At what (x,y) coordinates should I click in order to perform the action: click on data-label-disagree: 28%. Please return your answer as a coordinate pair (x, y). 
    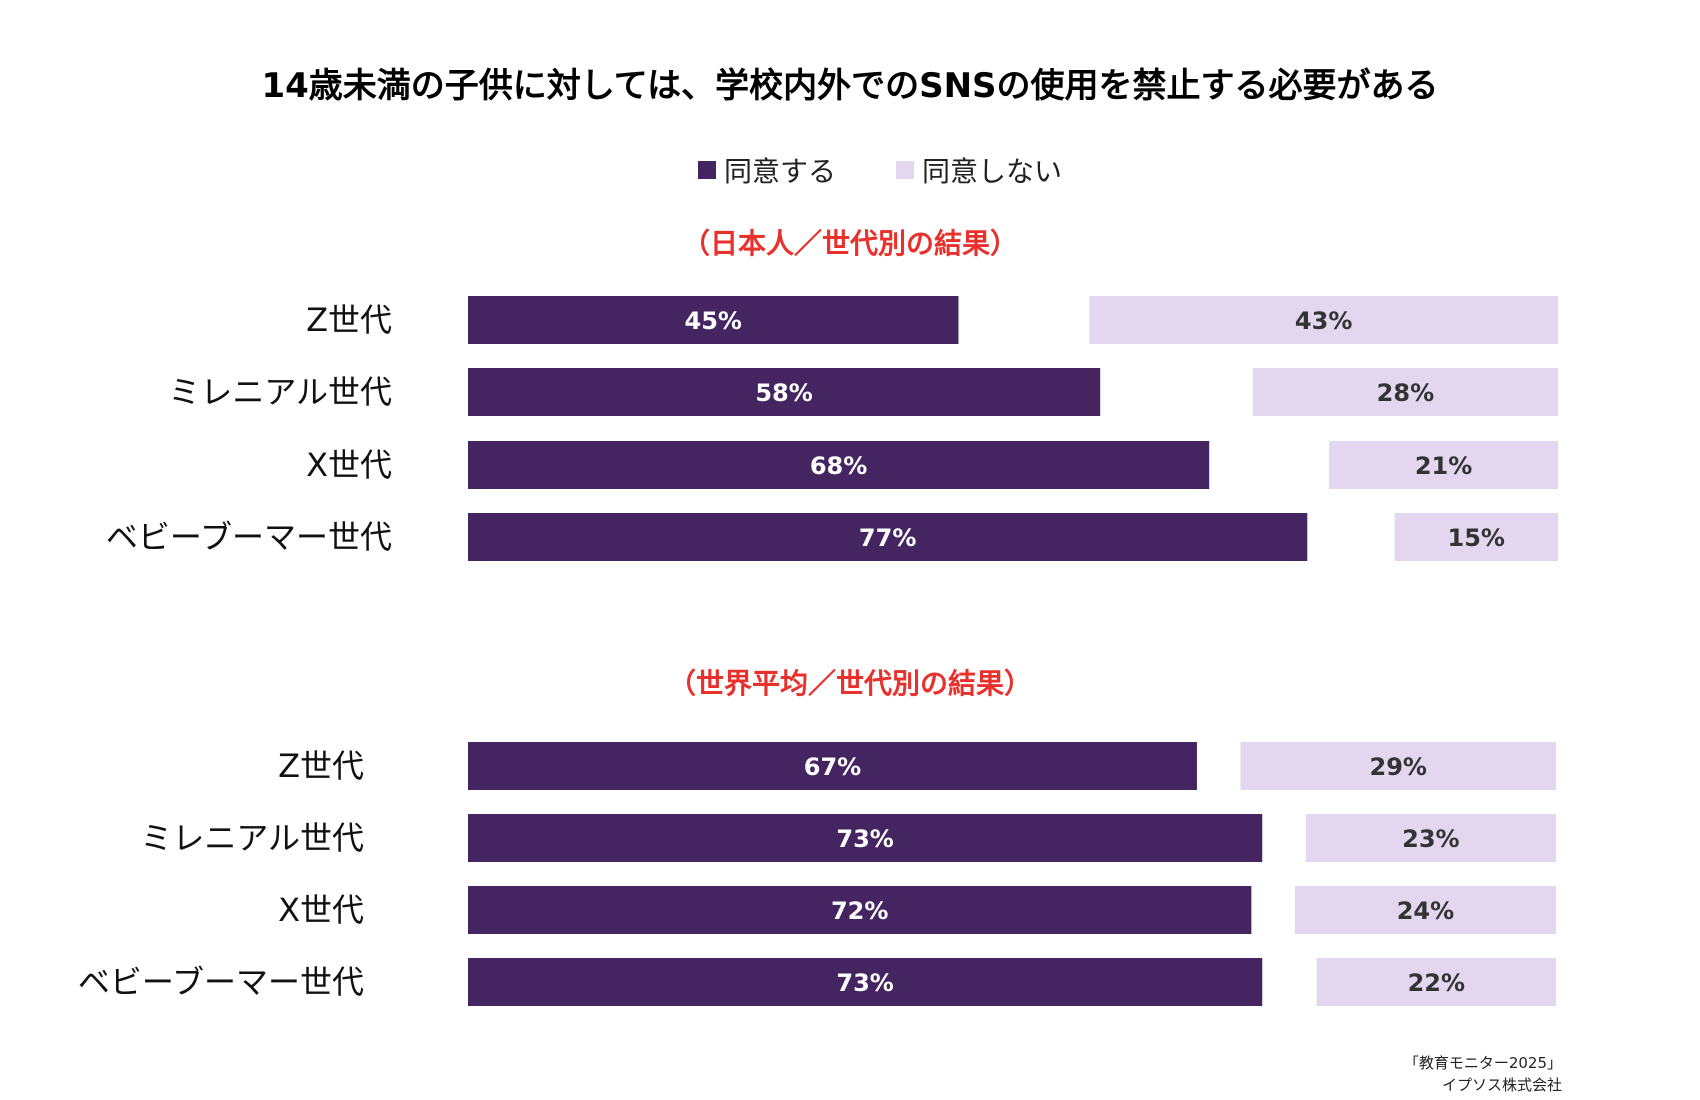
    Looking at the image, I should click on (1405, 393).